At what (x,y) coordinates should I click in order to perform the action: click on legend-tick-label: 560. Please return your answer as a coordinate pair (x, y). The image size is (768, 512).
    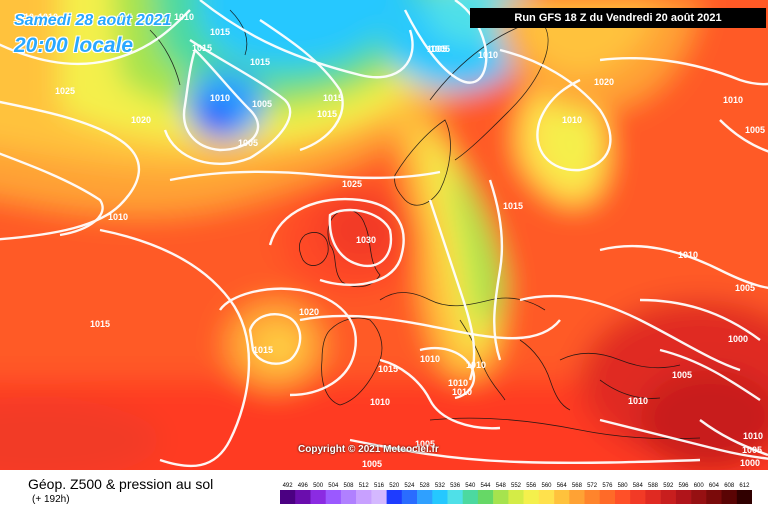
    Looking at the image, I should click on (546, 486).